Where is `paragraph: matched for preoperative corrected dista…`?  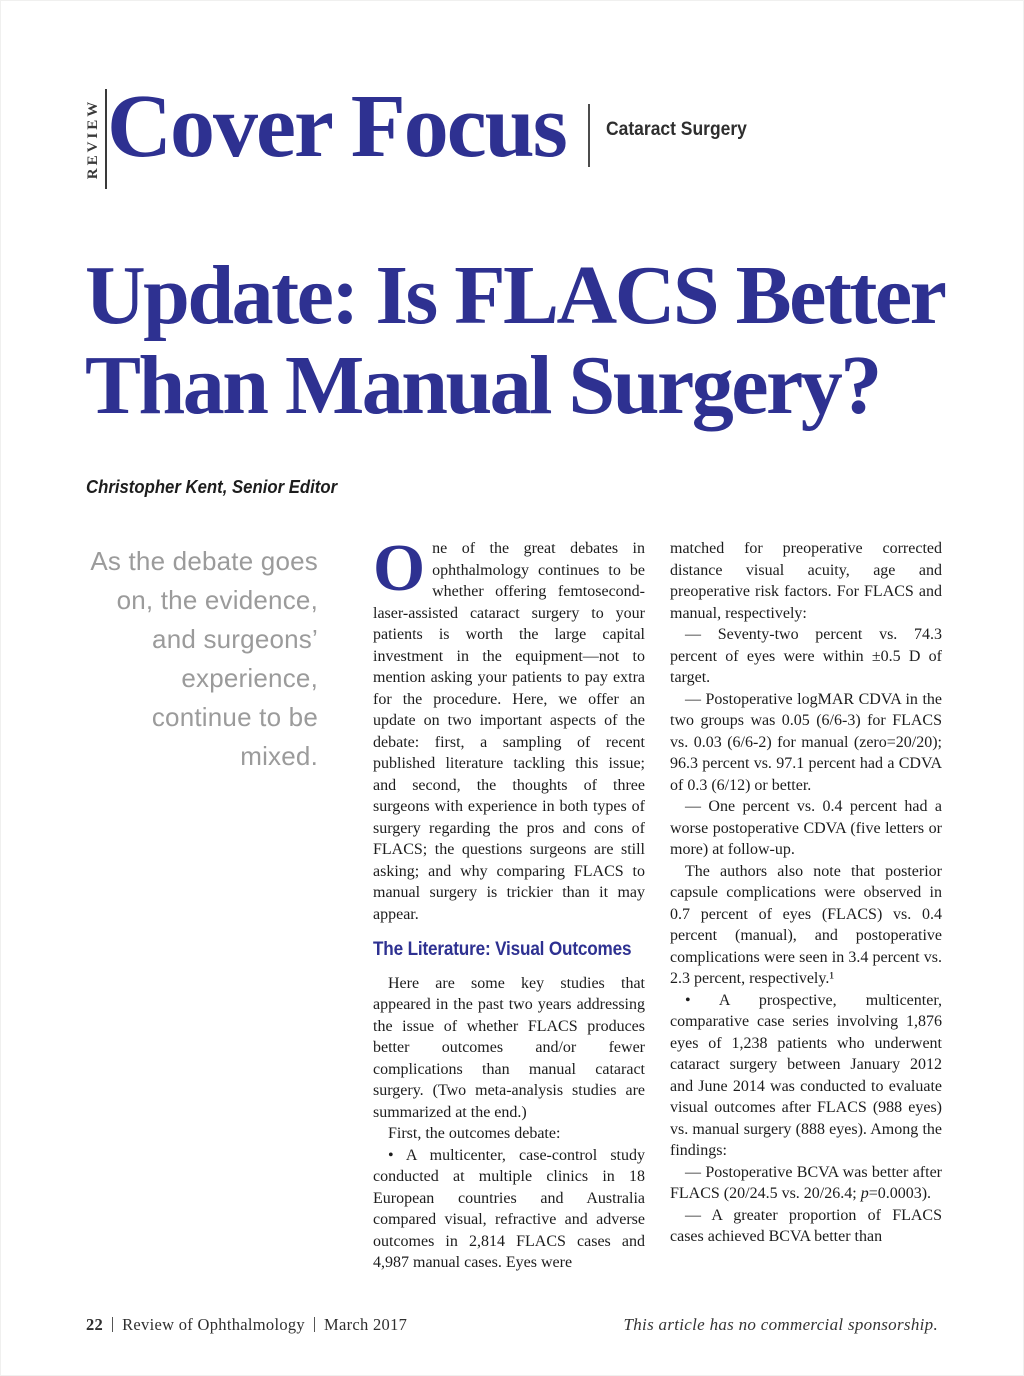 paragraph: matched for preoperative corrected dista… is located at coordinates (806, 581).